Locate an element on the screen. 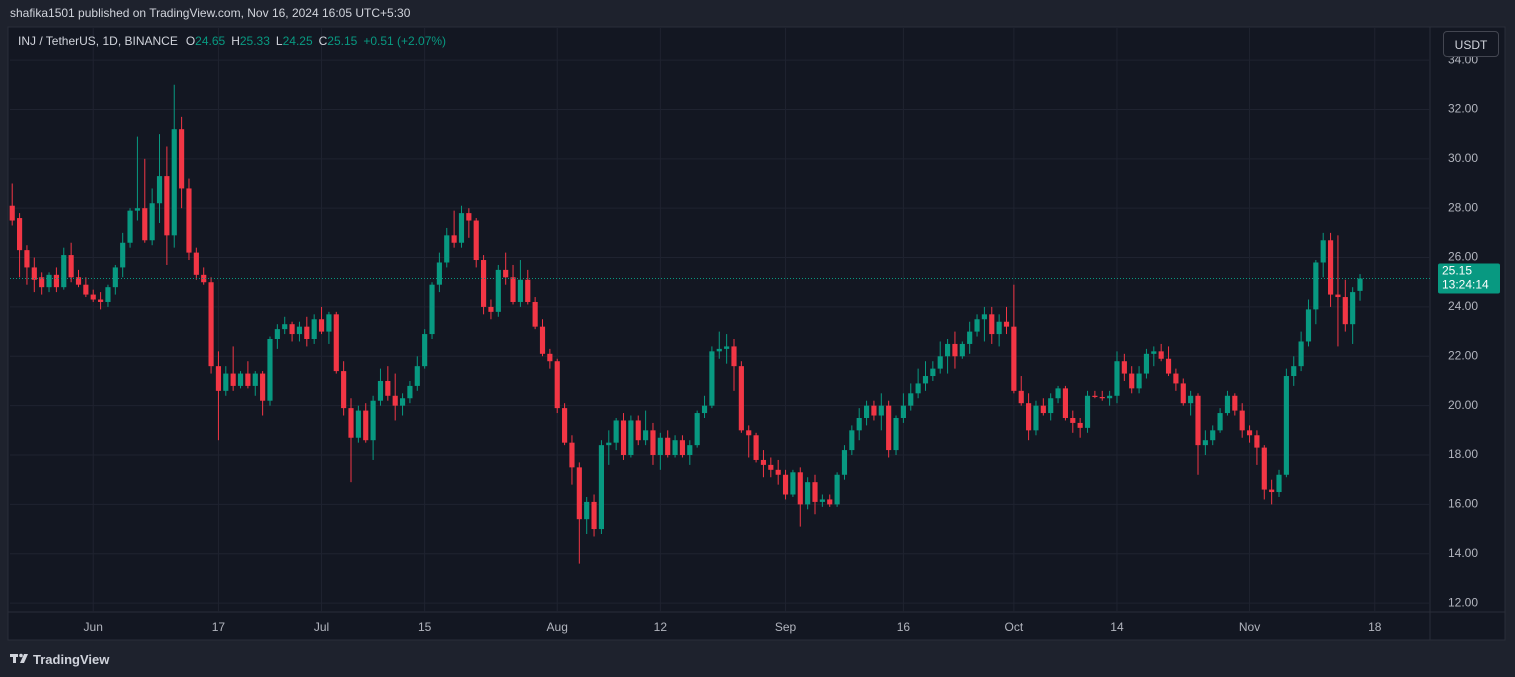  y-tick-label: 12.00 is located at coordinates (1463, 602).